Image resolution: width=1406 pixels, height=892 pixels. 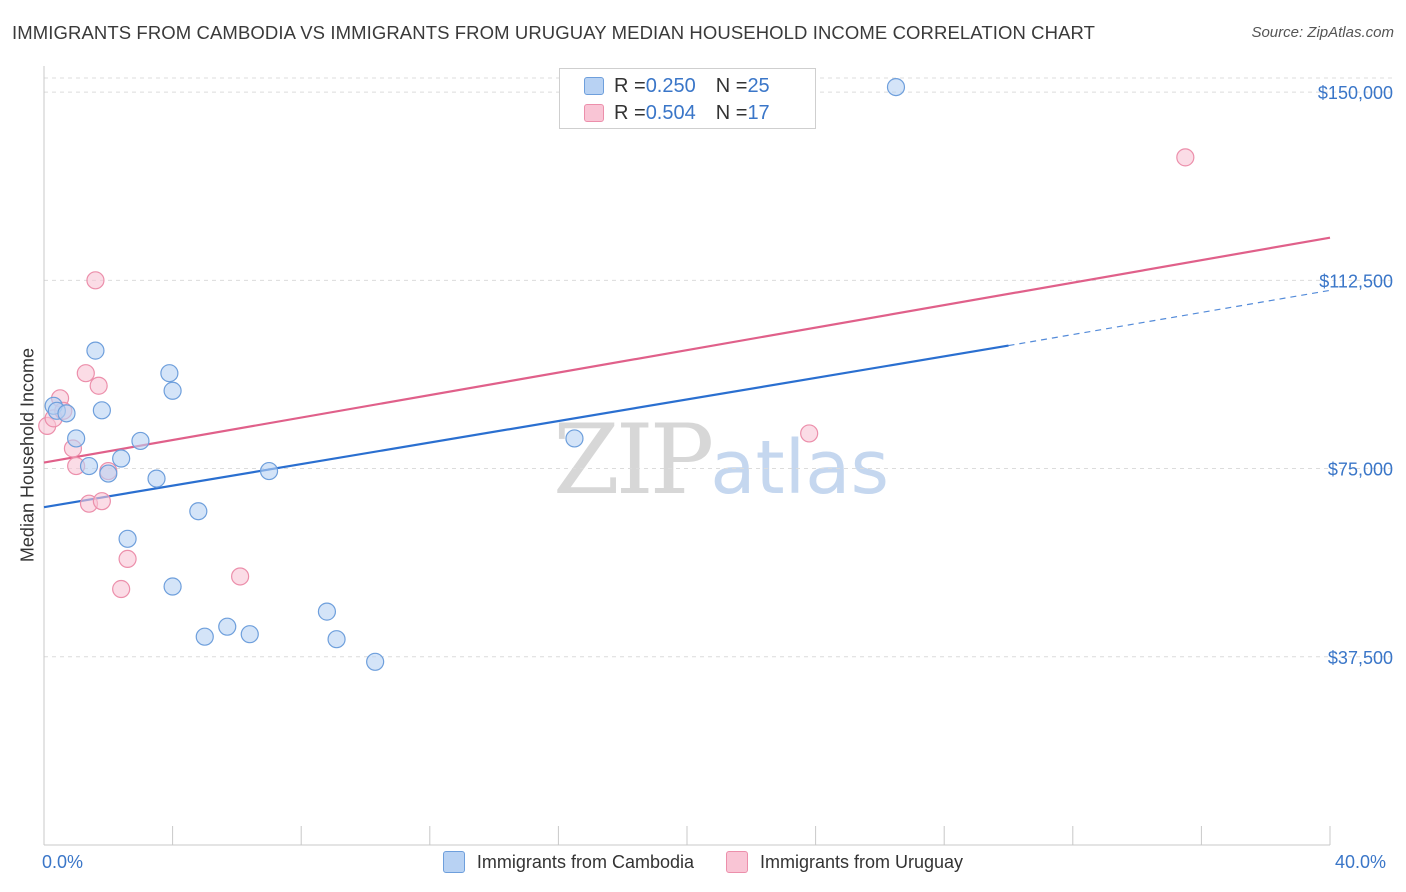 I want to click on legend-row-uruguay: R = 0.504 N = 17, so click(x=677, y=113).